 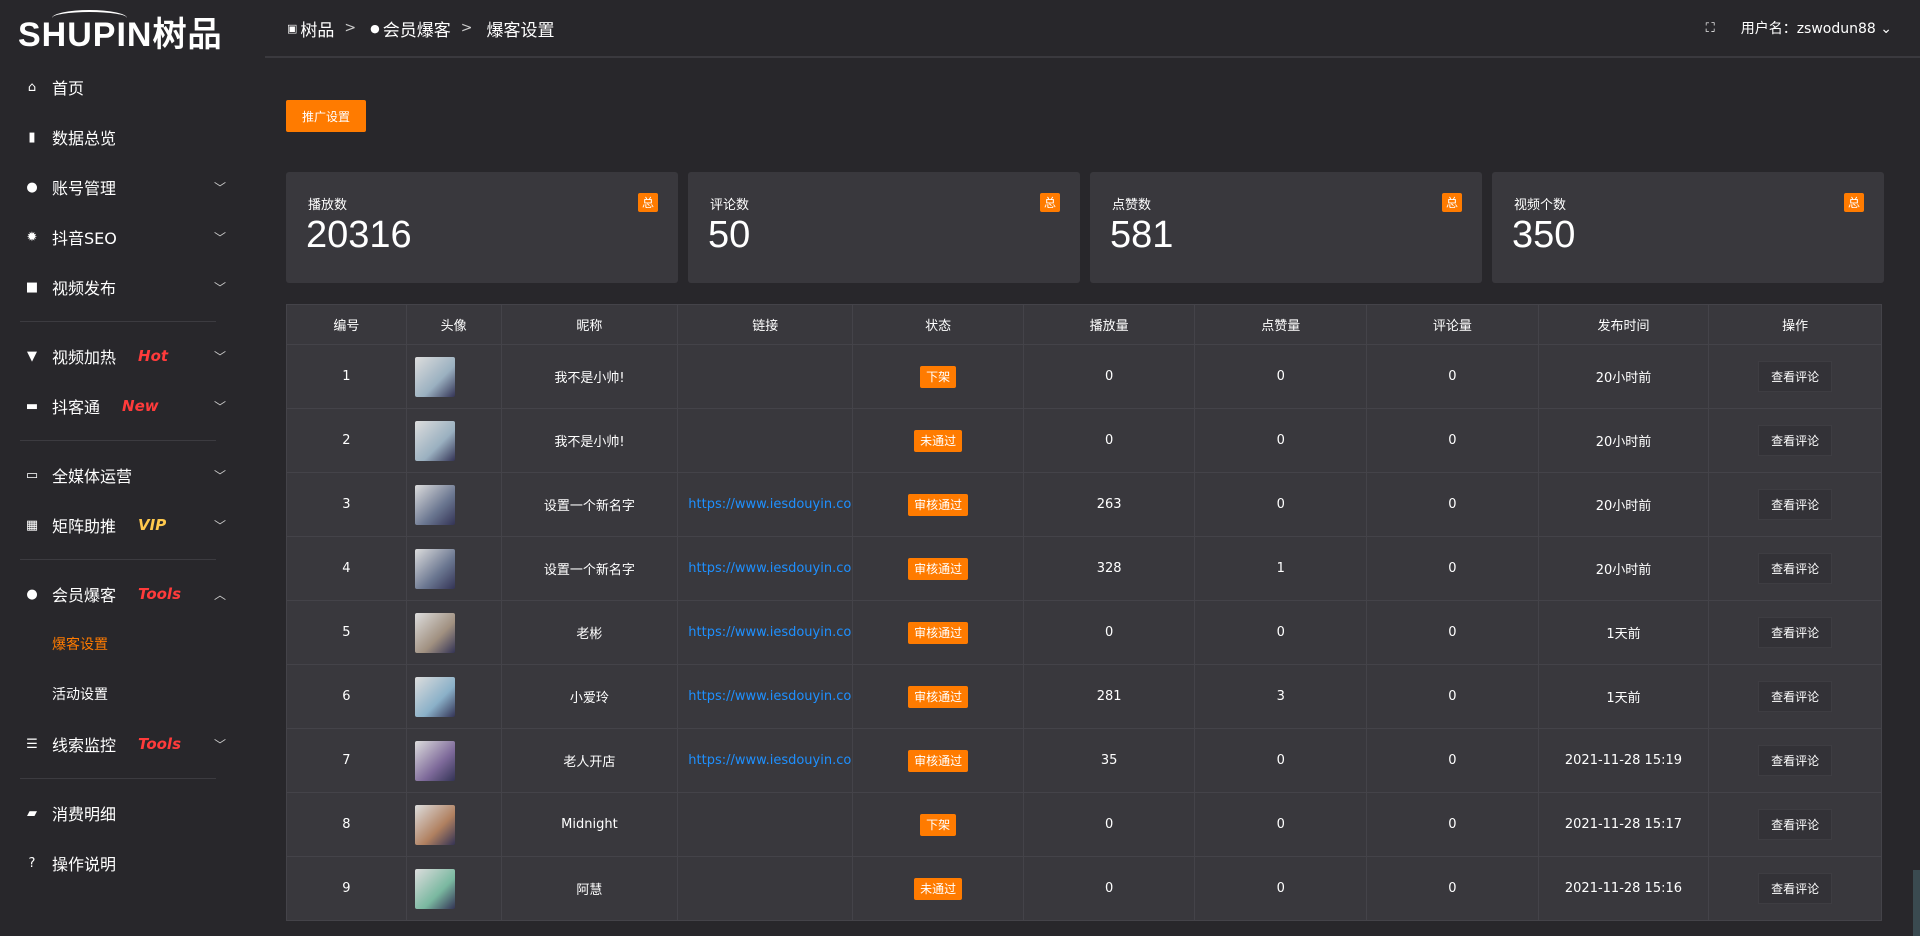 I want to click on sidebar-item-3: ✹ 抖音SEO ﹀, so click(x=132, y=237).